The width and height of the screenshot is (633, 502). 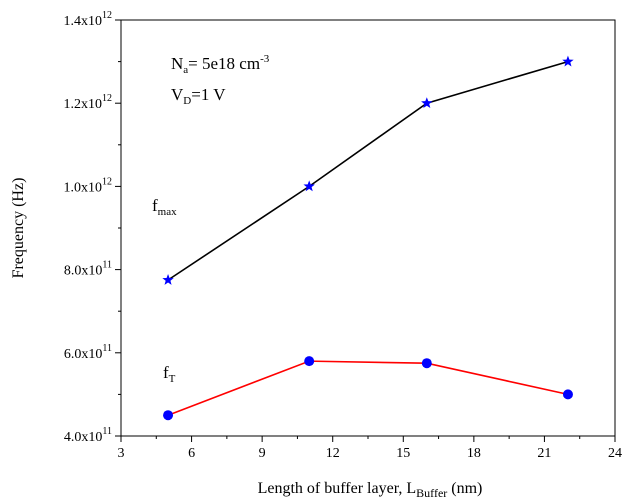 I want to click on x-tick-label: 9, so click(x=262, y=453).